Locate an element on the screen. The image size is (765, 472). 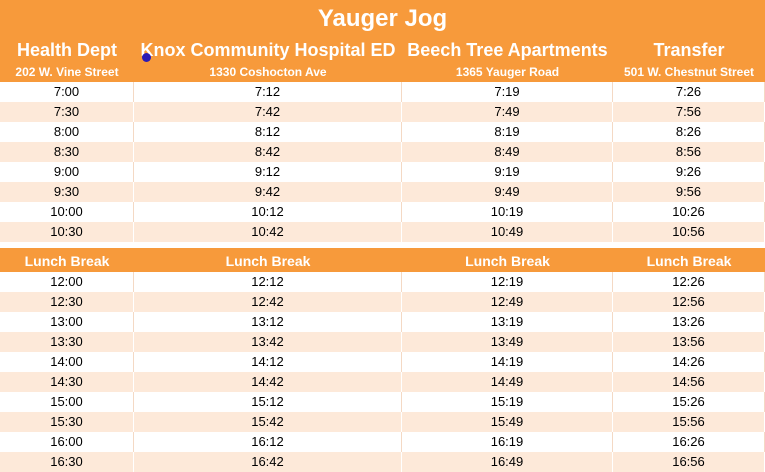
time-cell: 14:49 is located at coordinates (507, 382).